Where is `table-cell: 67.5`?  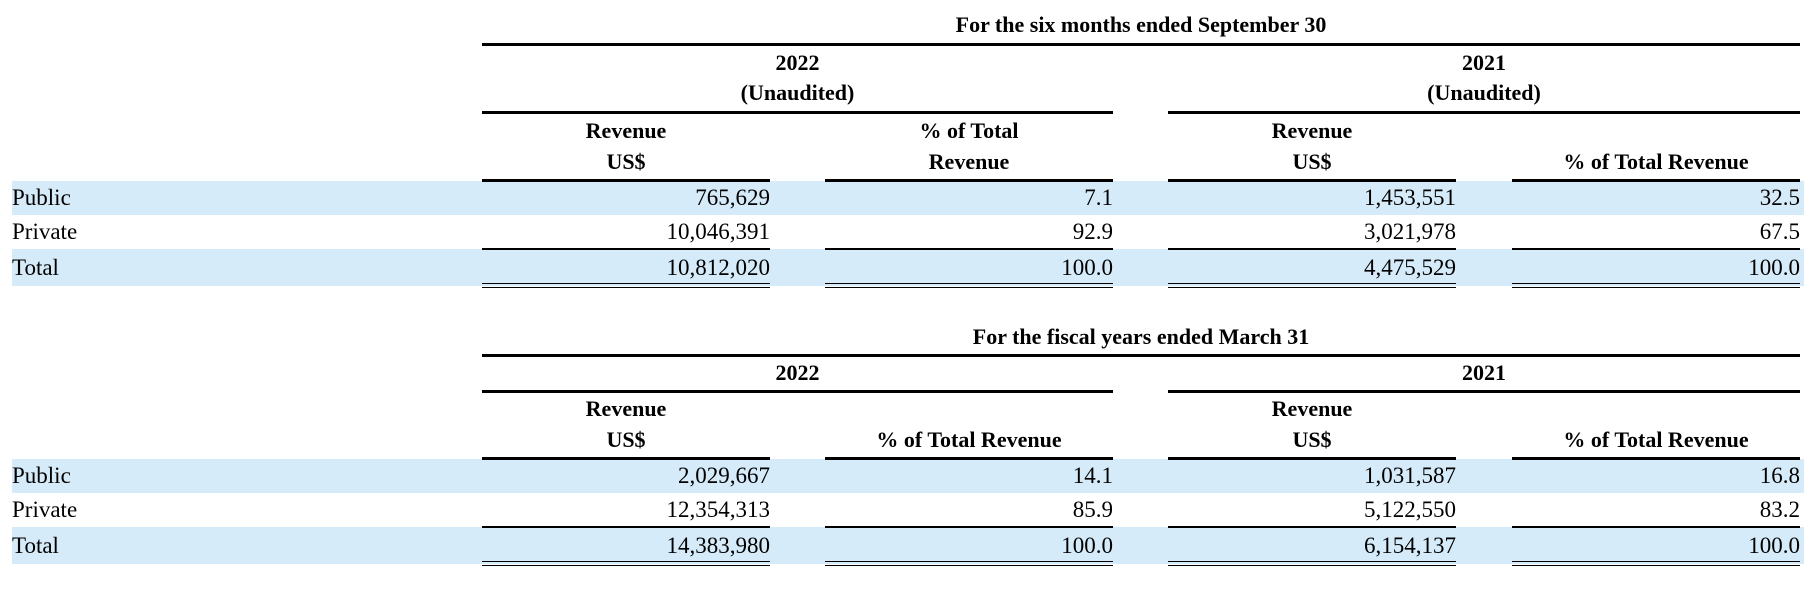 table-cell: 67.5 is located at coordinates (1779, 231).